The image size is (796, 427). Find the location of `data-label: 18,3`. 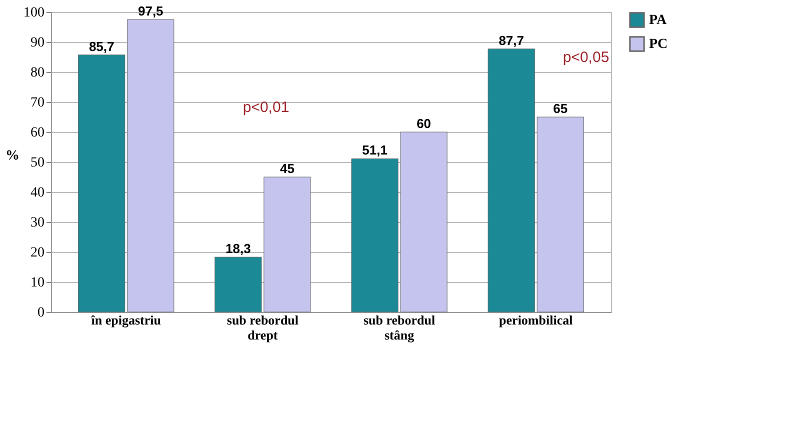

data-label: 18,3 is located at coordinates (238, 248).